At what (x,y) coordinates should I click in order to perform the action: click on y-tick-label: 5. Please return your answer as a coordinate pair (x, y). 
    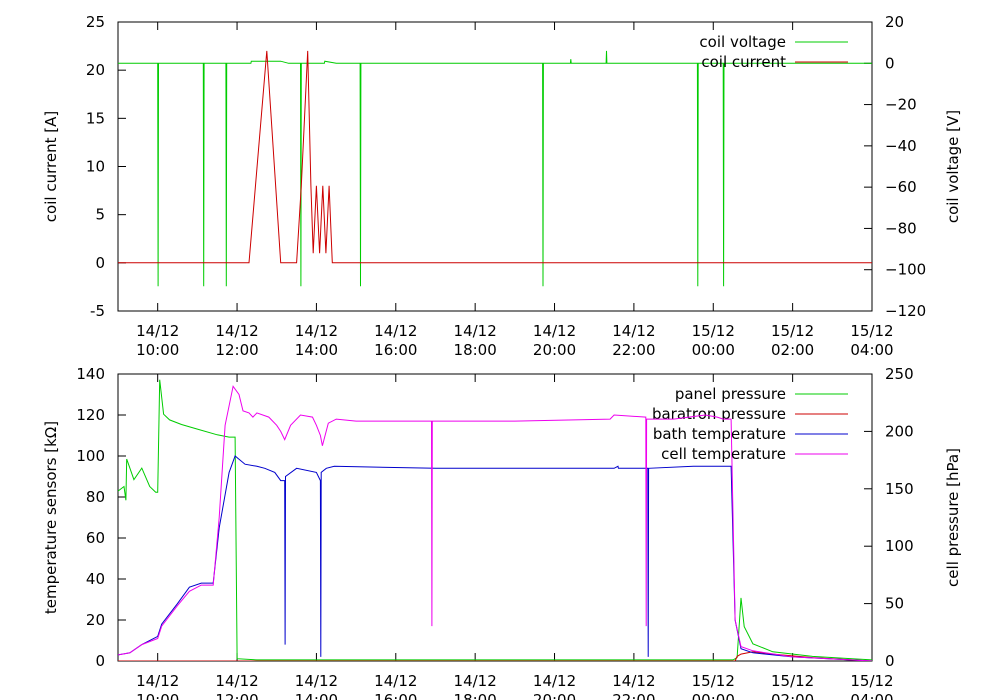
    Looking at the image, I should click on (100, 215).